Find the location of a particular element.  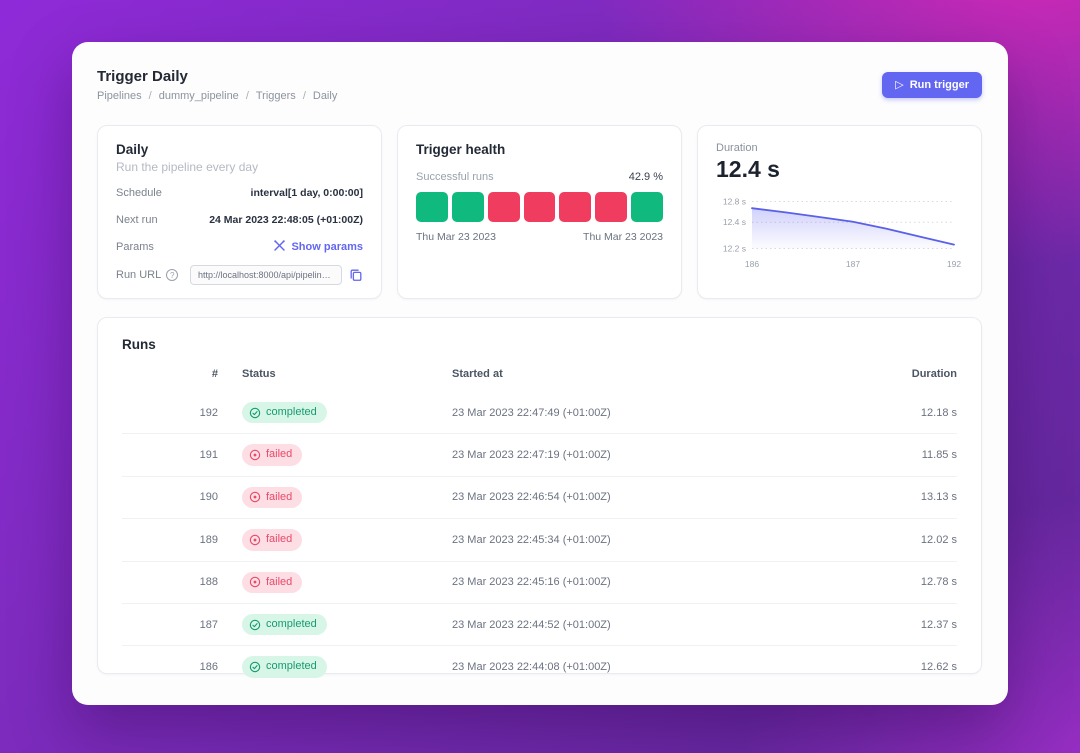

y-tick-label: 12.2 s is located at coordinates (734, 249).